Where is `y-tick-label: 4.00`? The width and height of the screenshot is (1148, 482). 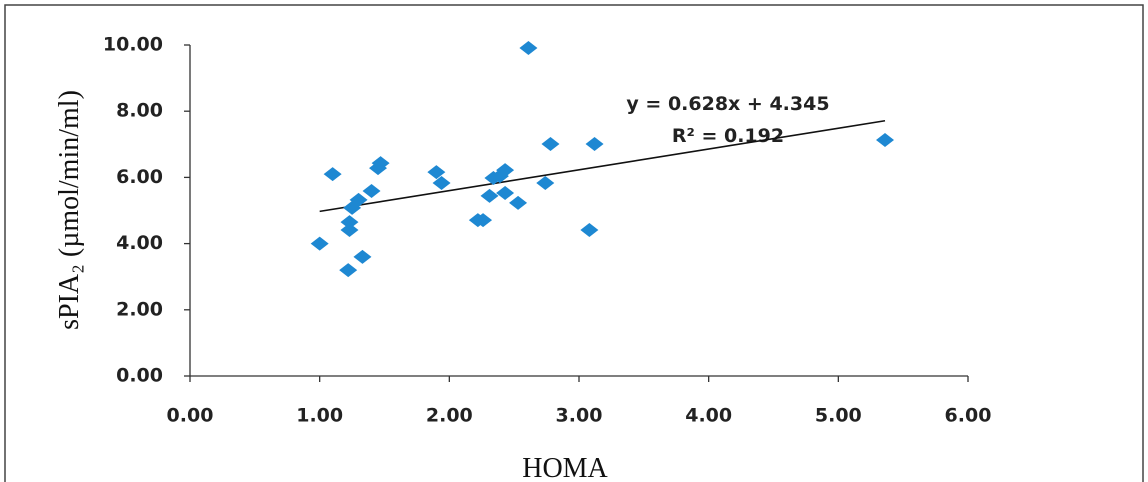 y-tick-label: 4.00 is located at coordinates (139, 243).